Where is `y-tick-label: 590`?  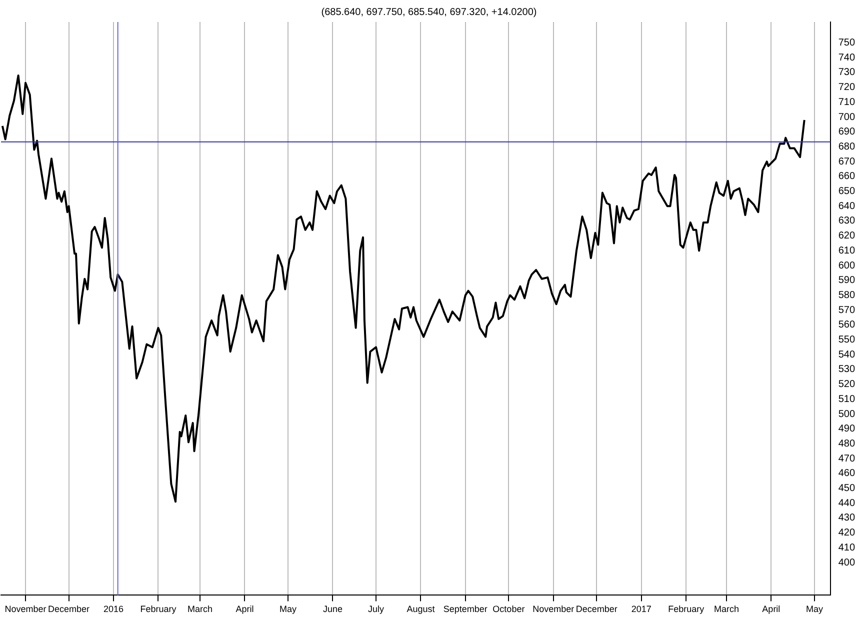
y-tick-label: 590 is located at coordinates (847, 280).